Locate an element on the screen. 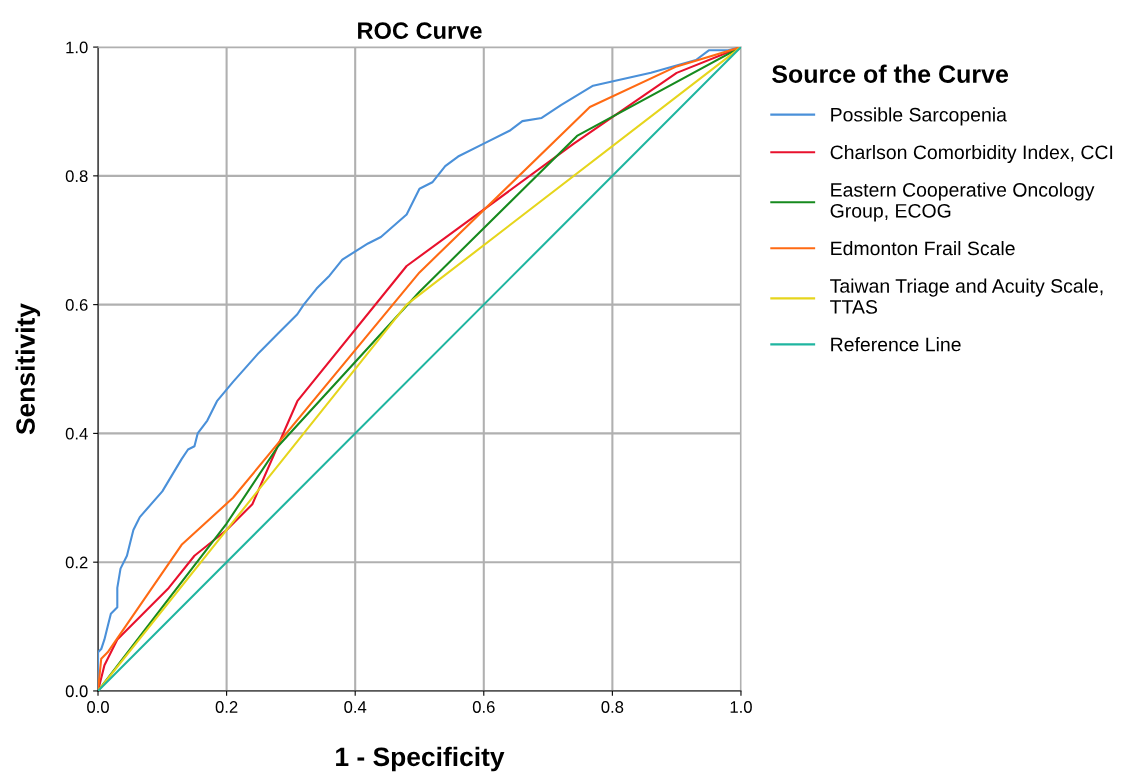  x-tick-label: 0.2 is located at coordinates (226, 707).